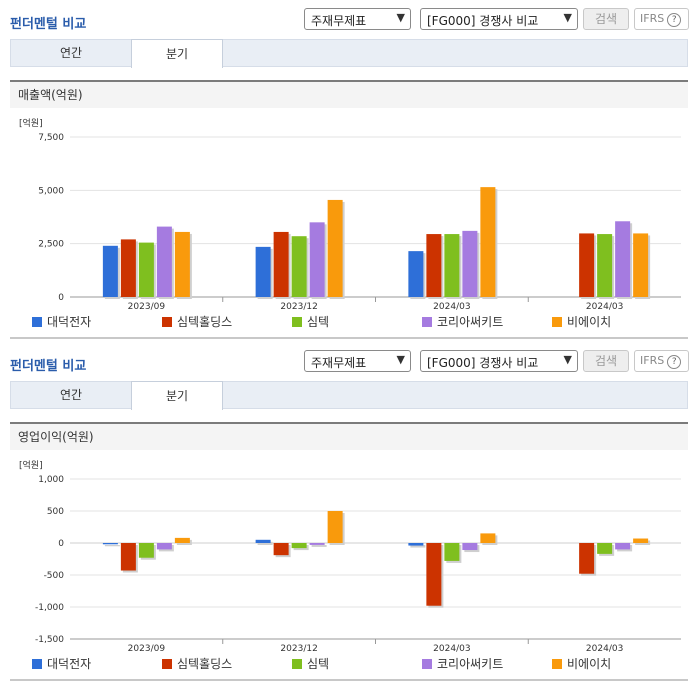  What do you see at coordinates (51, 191) in the screenshot?
I see `y-tick-label: 5,000` at bounding box center [51, 191].